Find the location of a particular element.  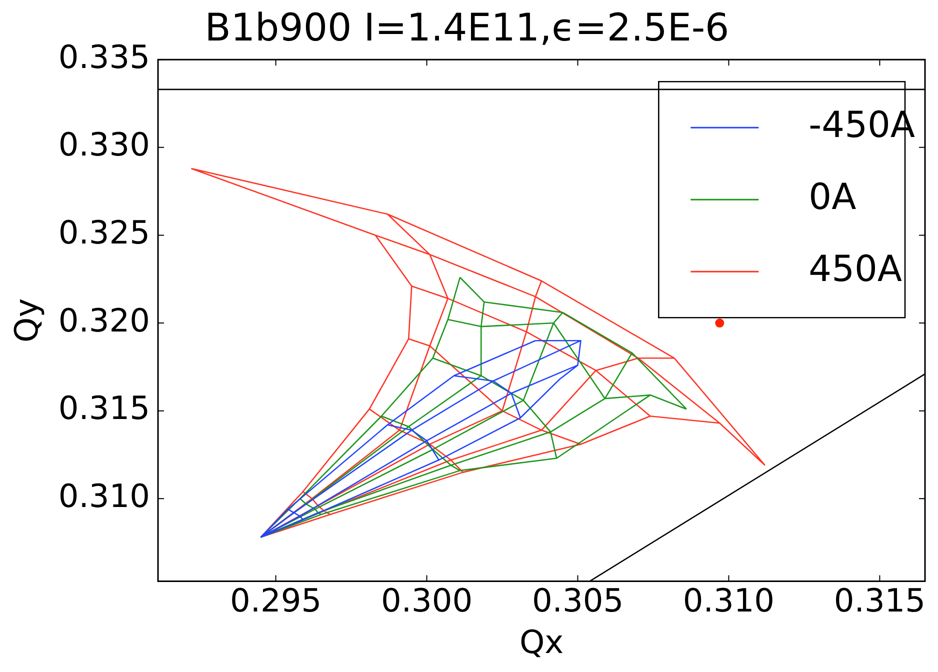

y-tick-label: 0.335 is located at coordinates (104, 57).